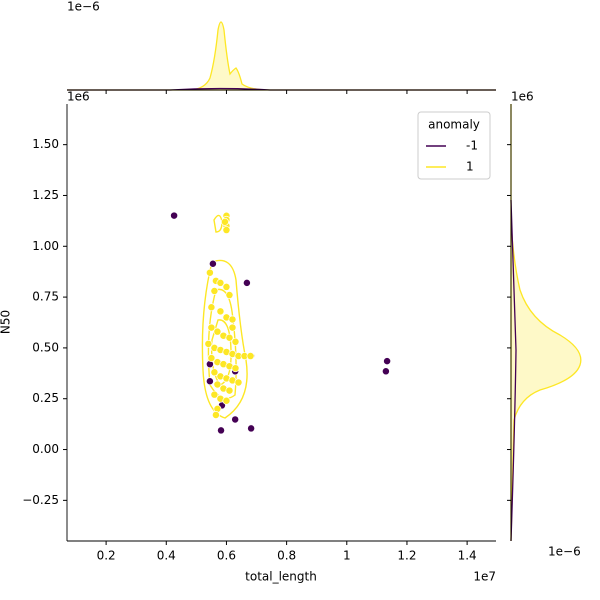  What do you see at coordinates (226, 556) in the screenshot?
I see `x-tick-label: 0.6` at bounding box center [226, 556].